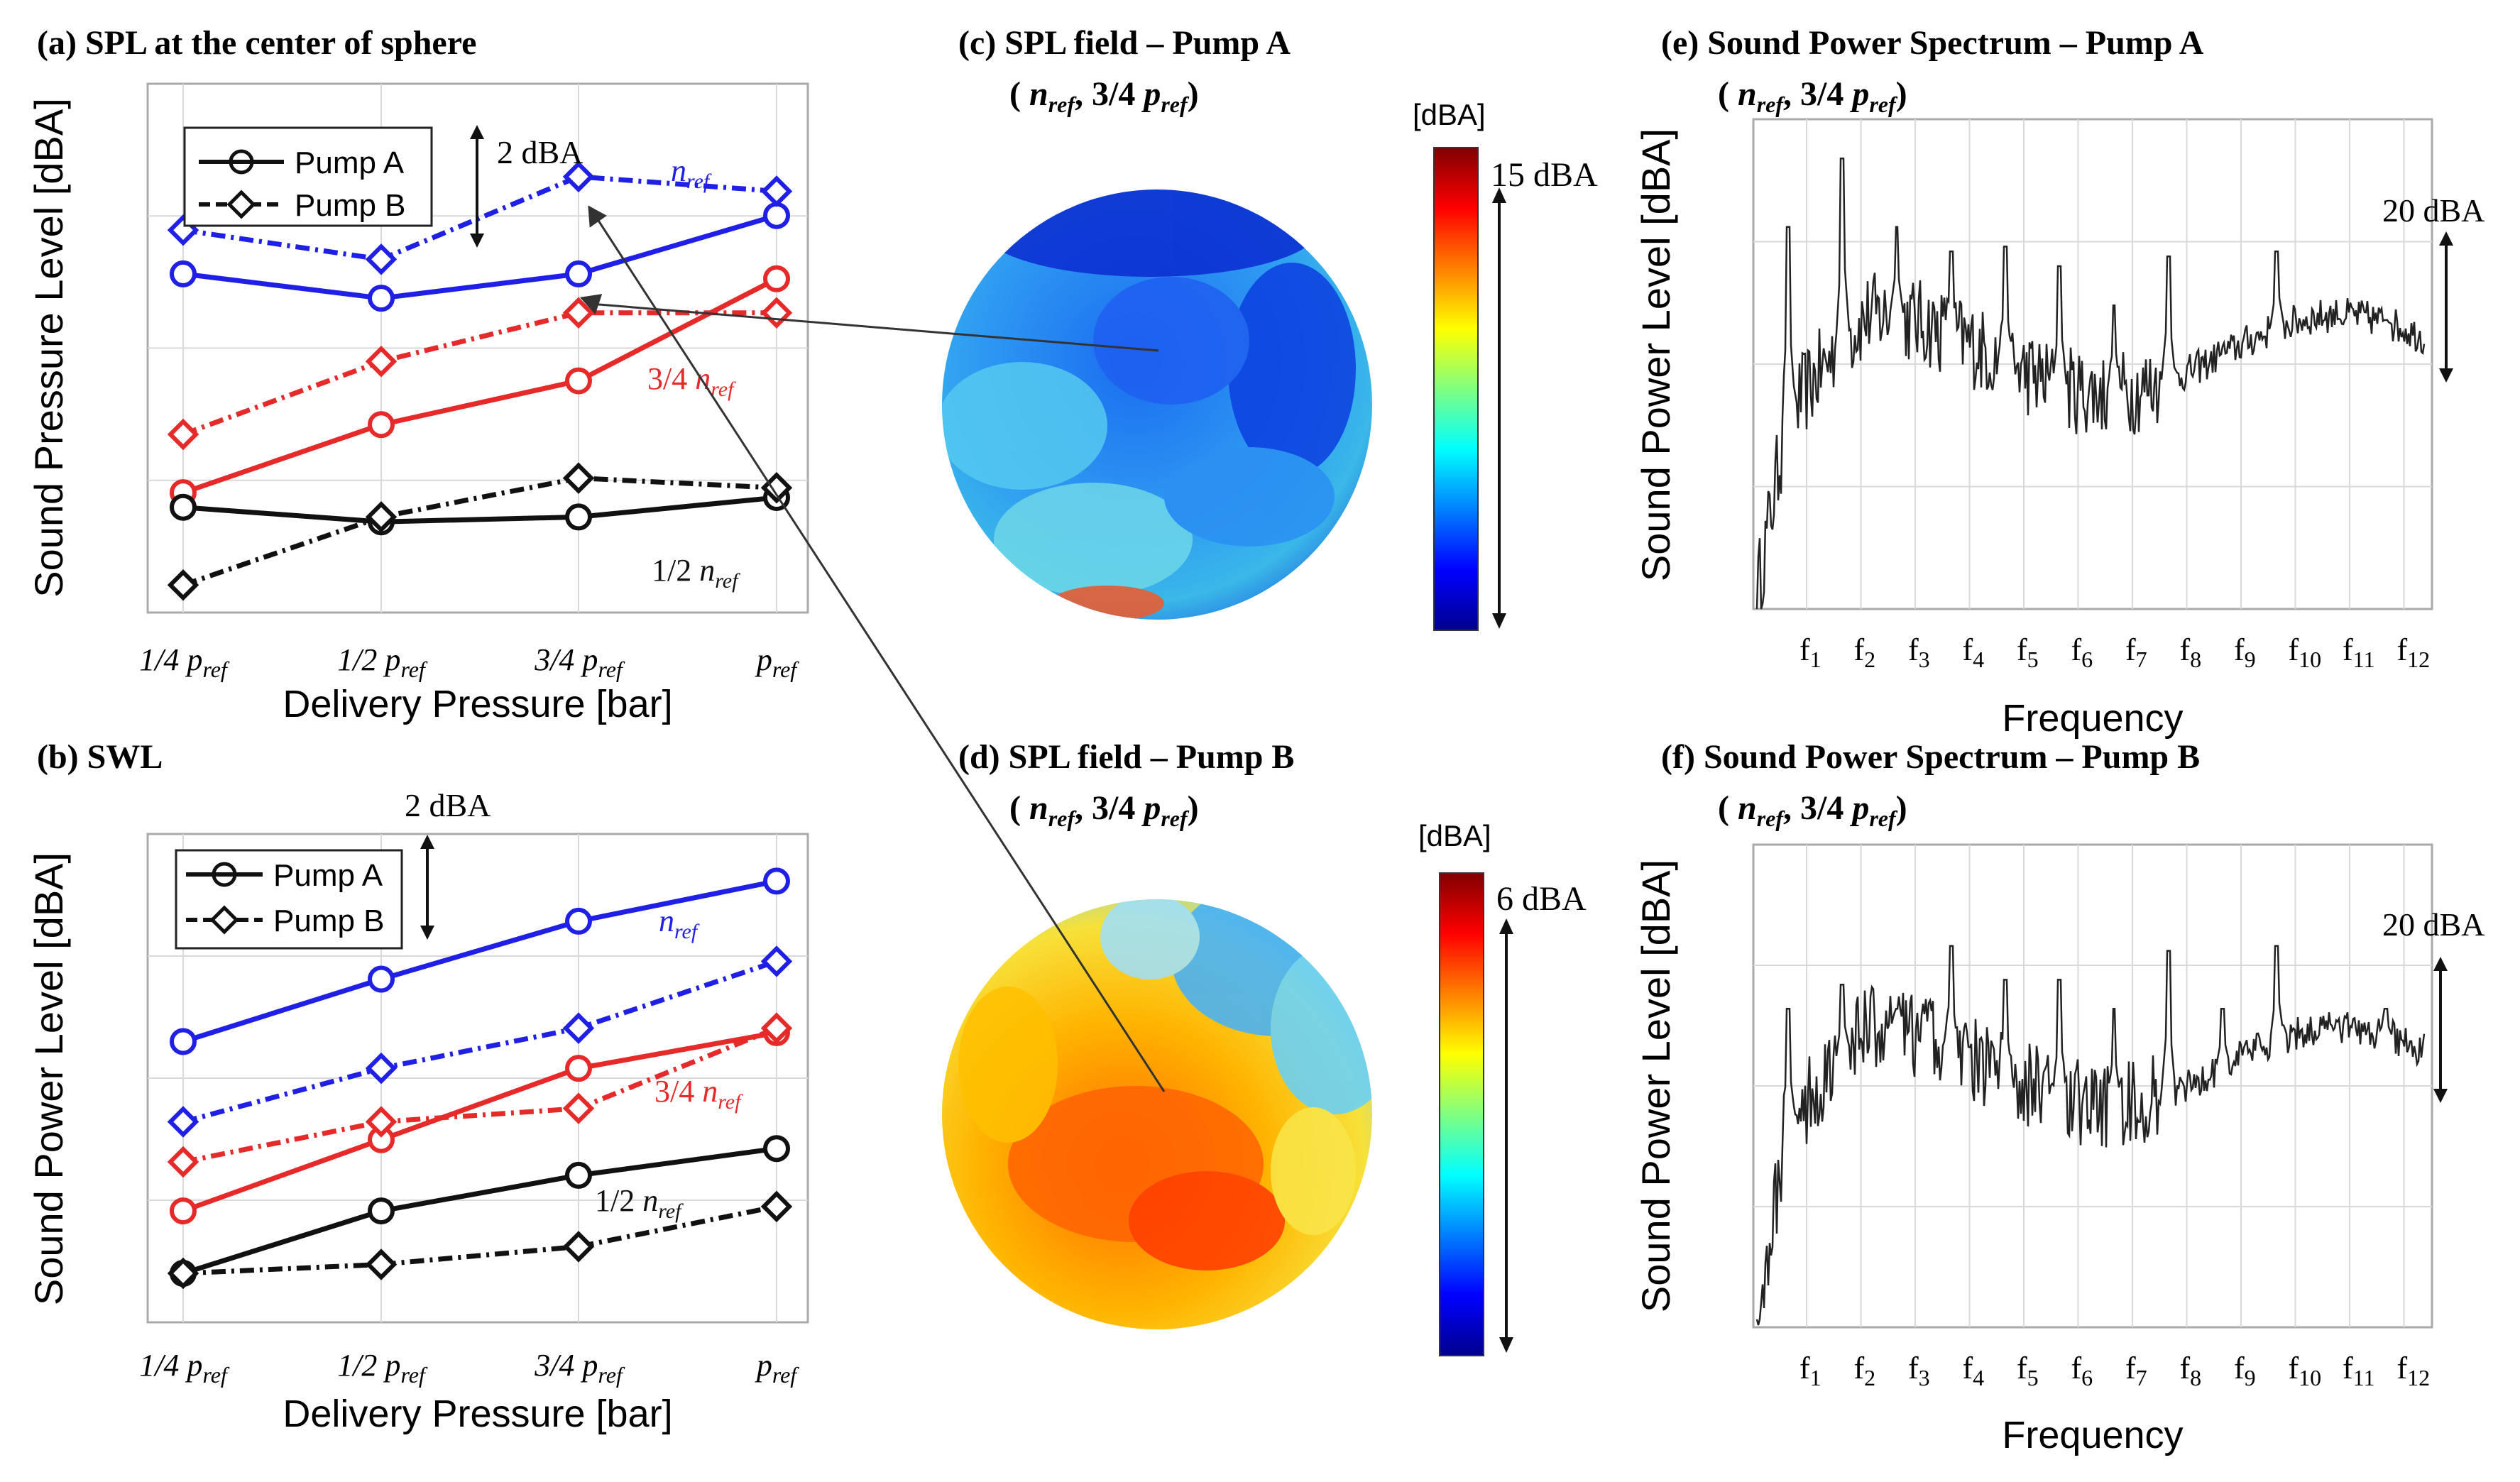 The width and height of the screenshot is (2520, 1482). I want to click on panel-d-title: (d) SPL field – Pump B, so click(1126, 757).